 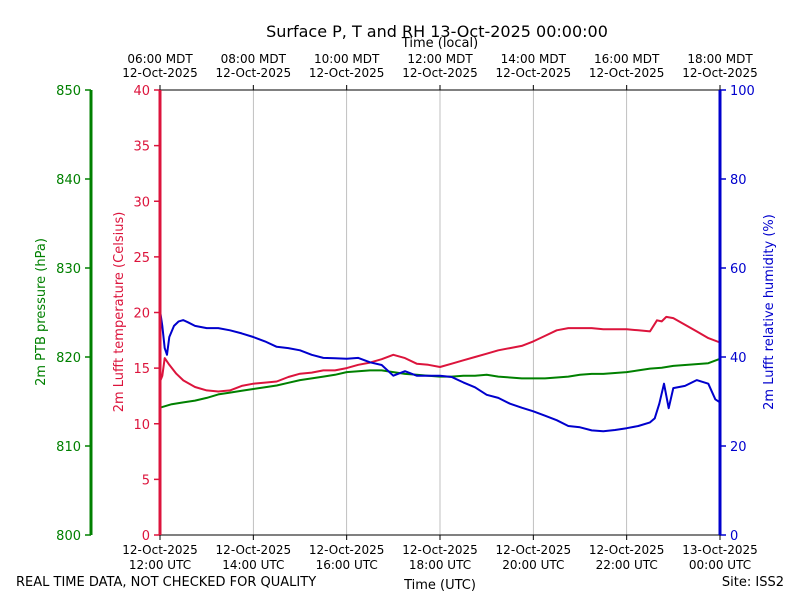 What do you see at coordinates (347, 565) in the screenshot?
I see `x-tick-label-time: 16:00 UTC` at bounding box center [347, 565].